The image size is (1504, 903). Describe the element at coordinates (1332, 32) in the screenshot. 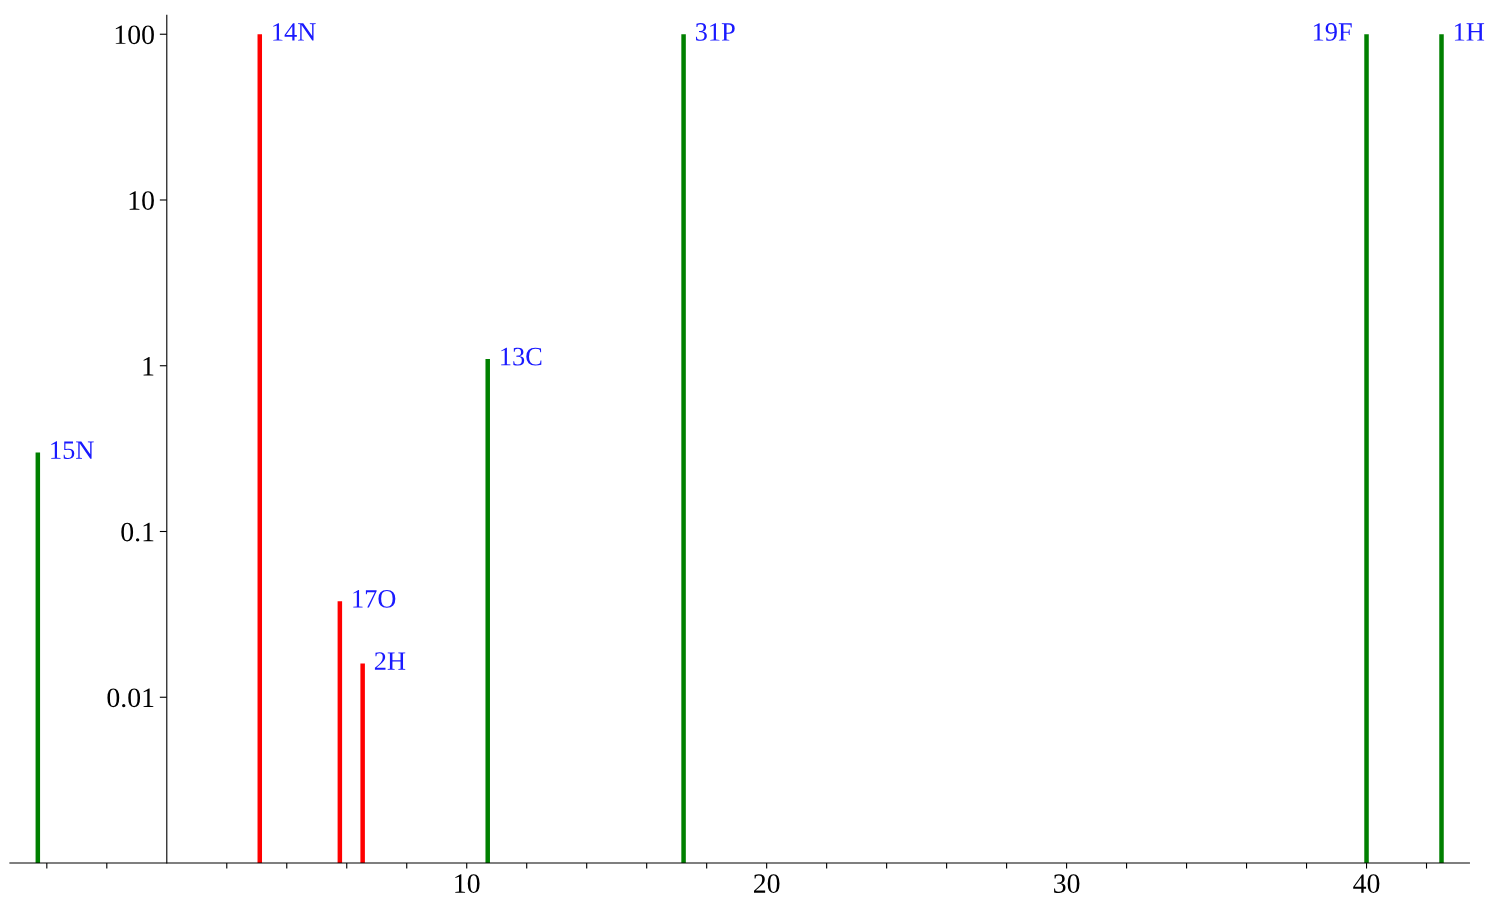

I see `annotation: 19F` at that location.